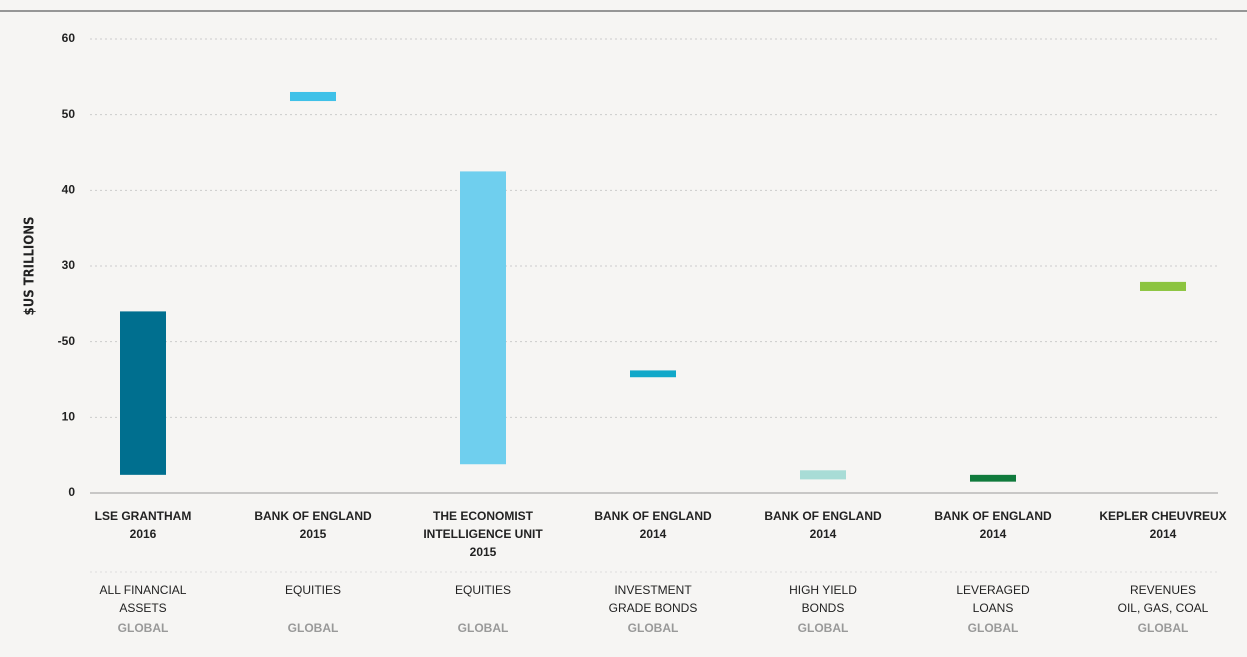  I want to click on description-label: ALL FINANCIAL, so click(143, 590).